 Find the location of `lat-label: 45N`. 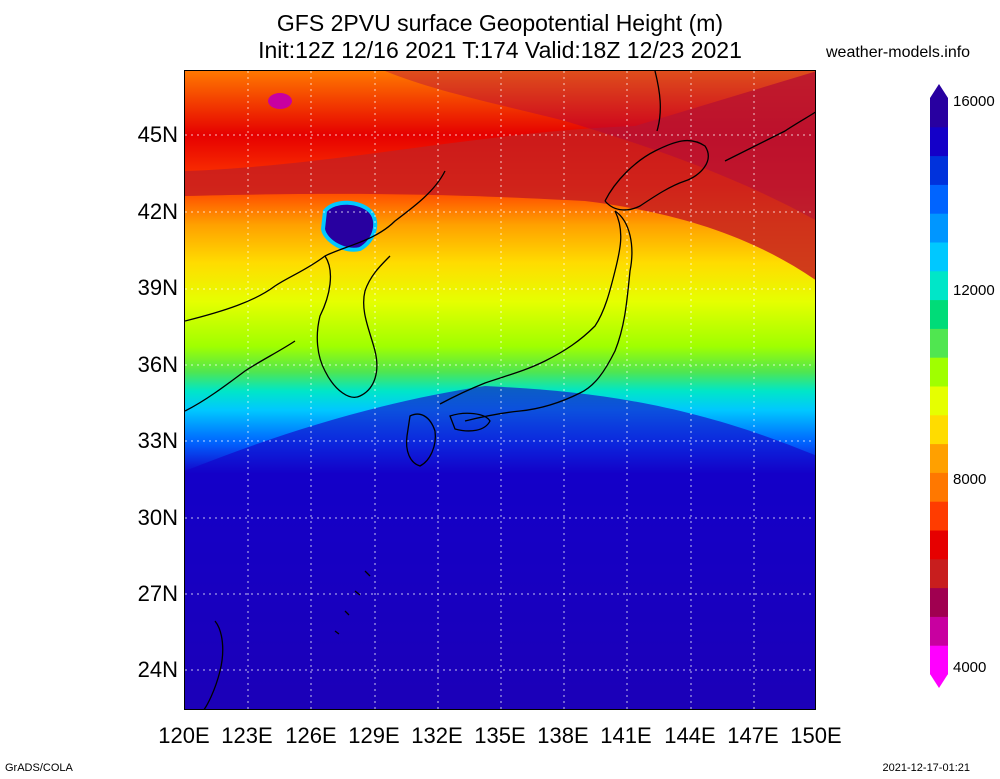

lat-label: 45N is located at coordinates (157, 134).